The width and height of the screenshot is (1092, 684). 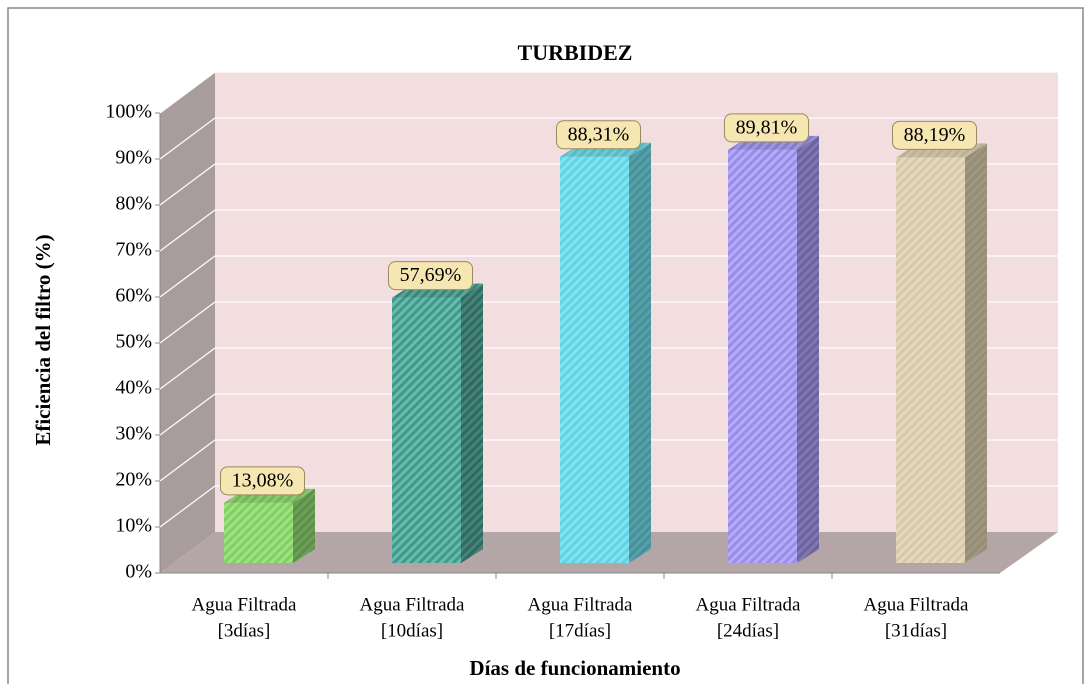 I want to click on y-tick-label: 90%, so click(x=133, y=158).